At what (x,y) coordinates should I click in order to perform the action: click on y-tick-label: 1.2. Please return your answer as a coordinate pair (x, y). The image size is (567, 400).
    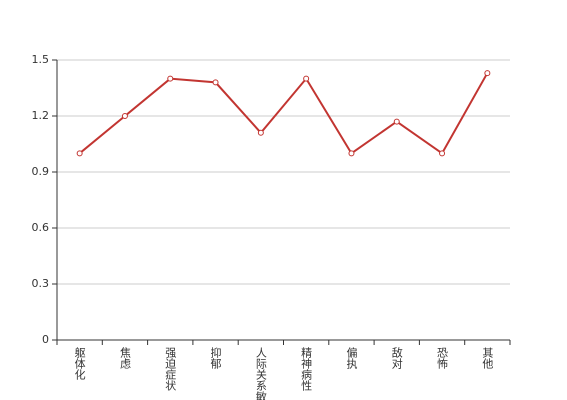
    Looking at the image, I should click on (41, 115).